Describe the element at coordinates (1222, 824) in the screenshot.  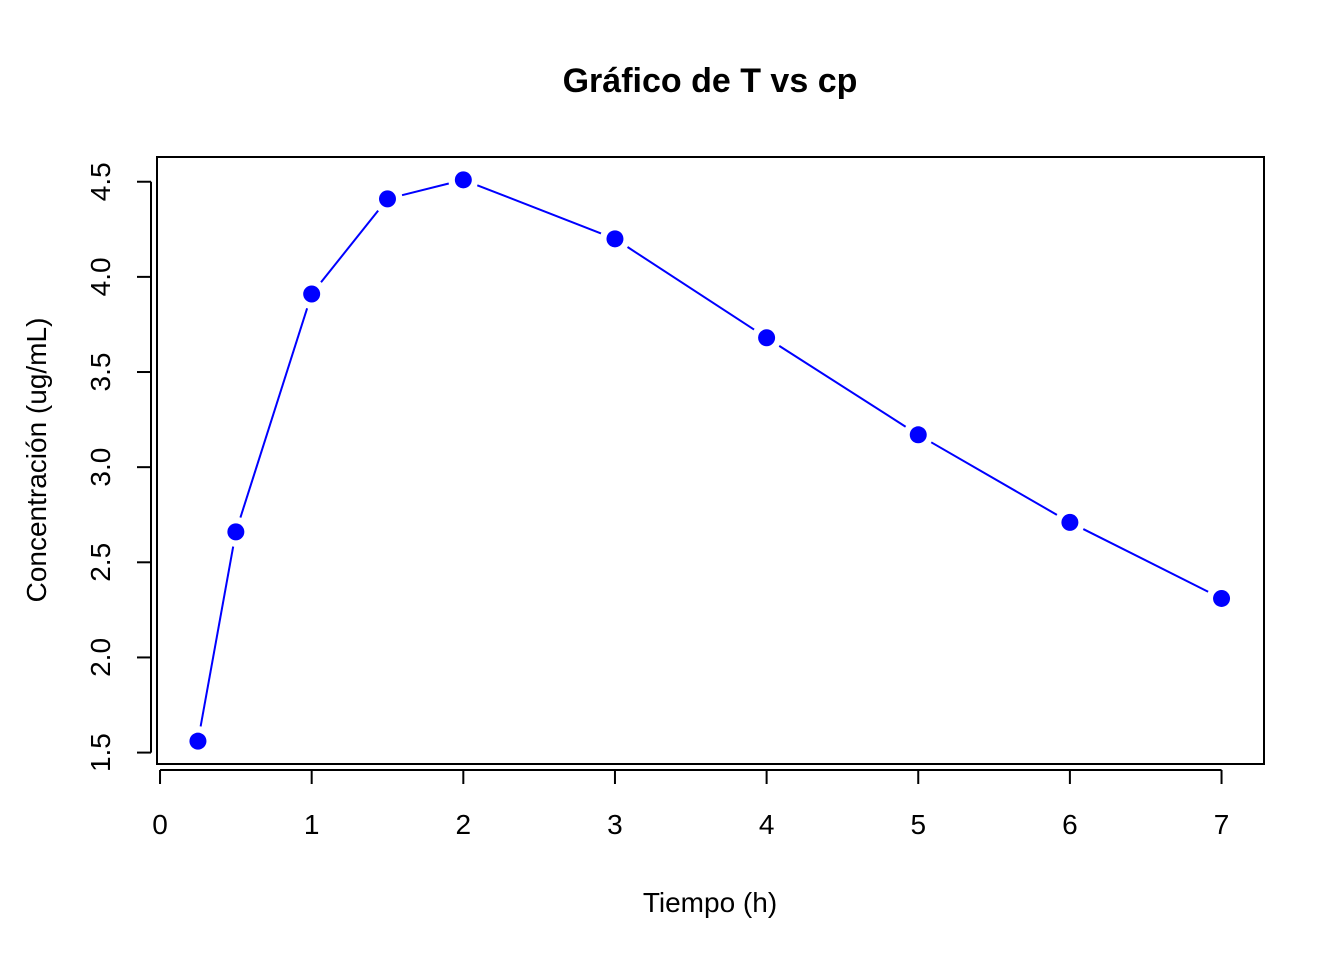
I see `x-tick-label: 7` at that location.